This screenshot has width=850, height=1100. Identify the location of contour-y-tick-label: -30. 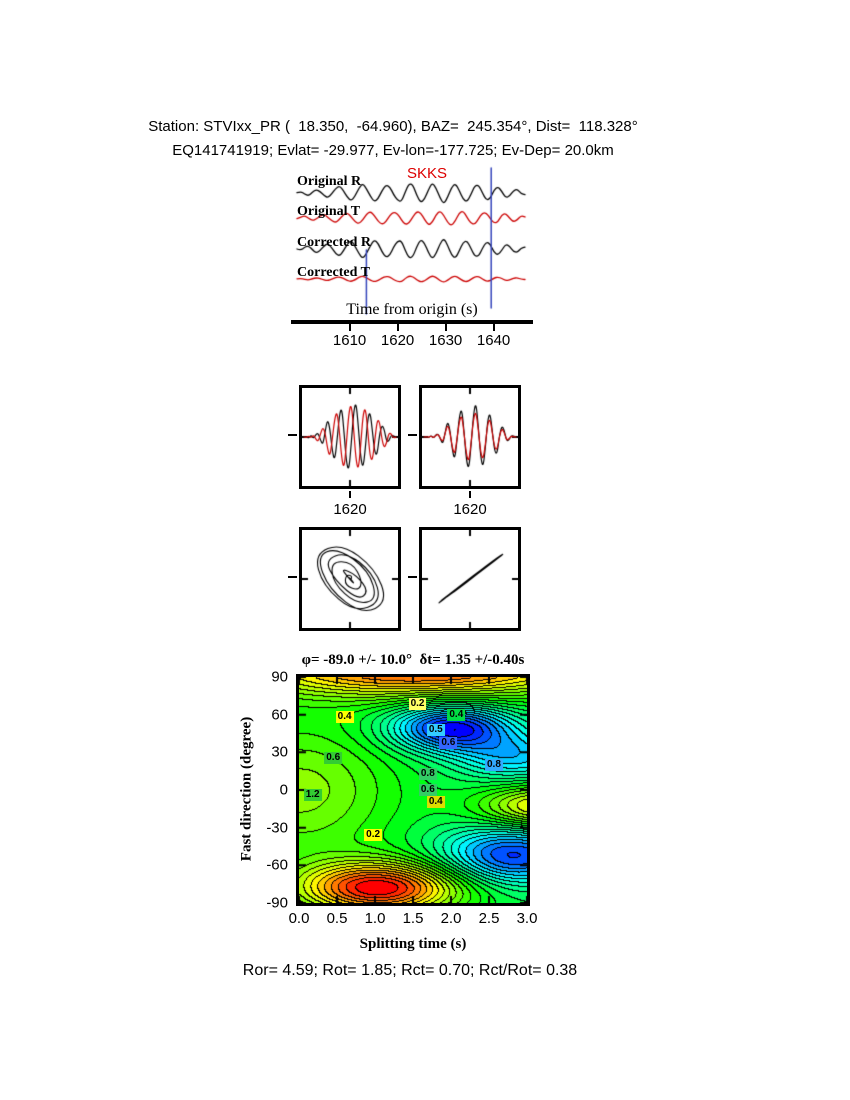
(277, 828).